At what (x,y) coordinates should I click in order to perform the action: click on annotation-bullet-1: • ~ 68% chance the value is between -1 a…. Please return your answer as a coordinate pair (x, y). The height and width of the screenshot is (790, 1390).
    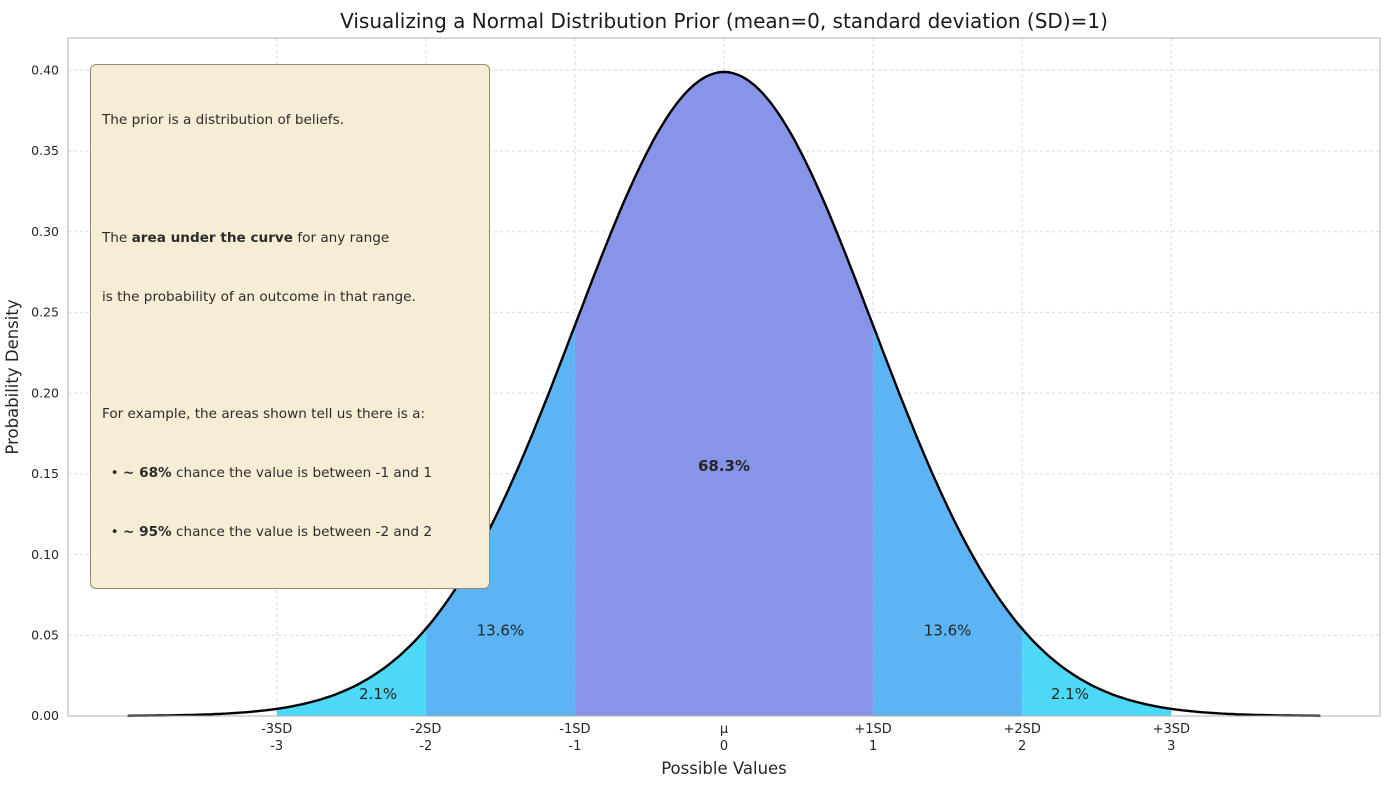
    Looking at the image, I should click on (290, 474).